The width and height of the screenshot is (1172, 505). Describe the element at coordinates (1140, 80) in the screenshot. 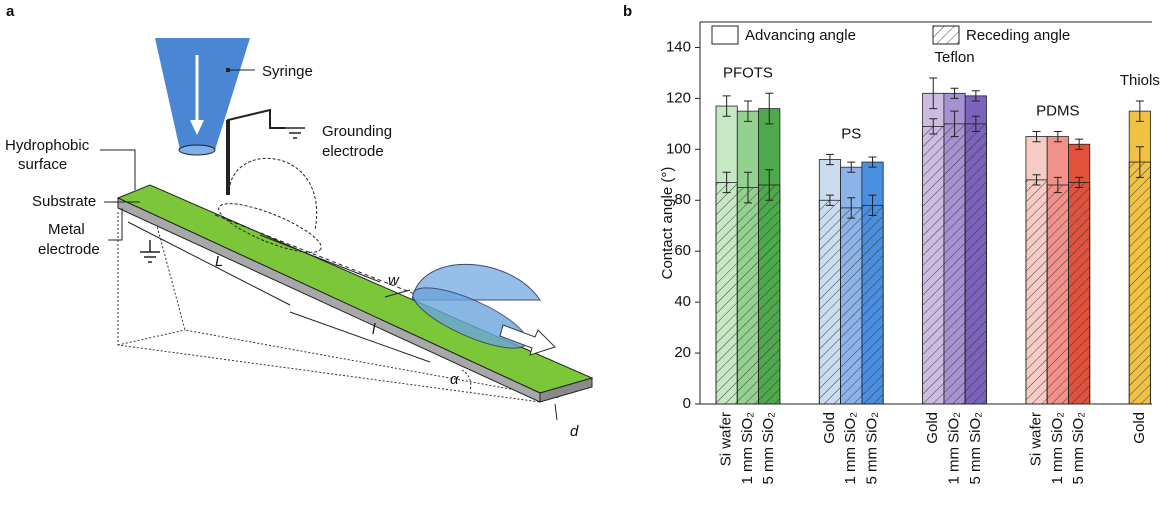

I see `group-label: Thiols` at that location.